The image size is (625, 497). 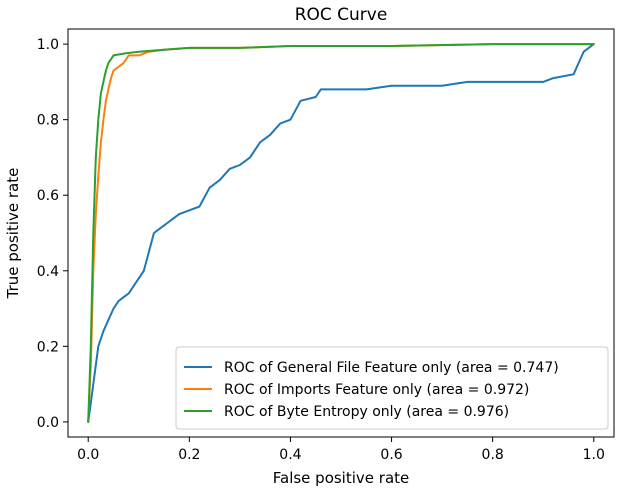 What do you see at coordinates (48, 347) in the screenshot?
I see `y-tick-label: 0.2` at bounding box center [48, 347].